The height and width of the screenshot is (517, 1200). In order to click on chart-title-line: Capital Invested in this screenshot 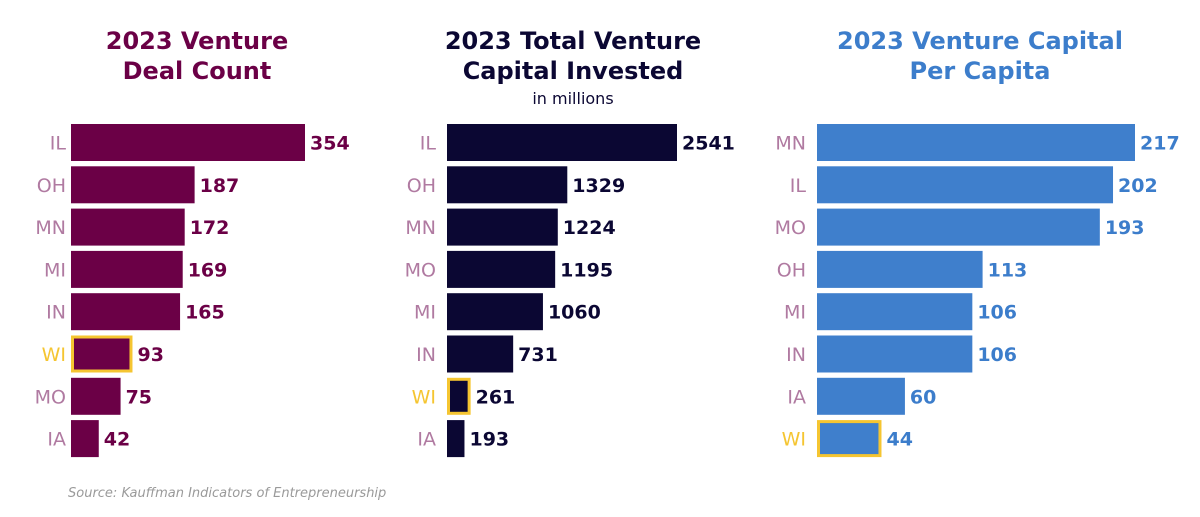, I will do `click(573, 71)`.